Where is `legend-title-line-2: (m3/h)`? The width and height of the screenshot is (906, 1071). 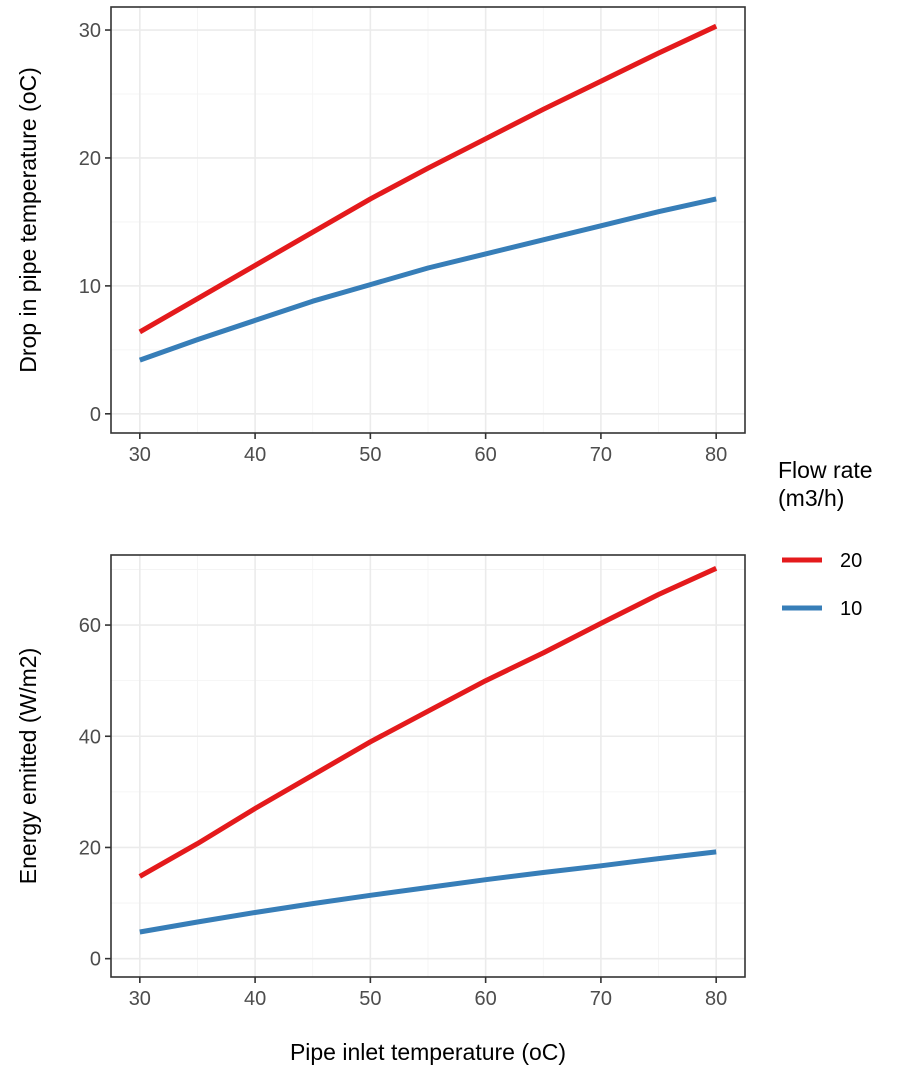
legend-title-line-2: (m3/h) is located at coordinates (811, 498).